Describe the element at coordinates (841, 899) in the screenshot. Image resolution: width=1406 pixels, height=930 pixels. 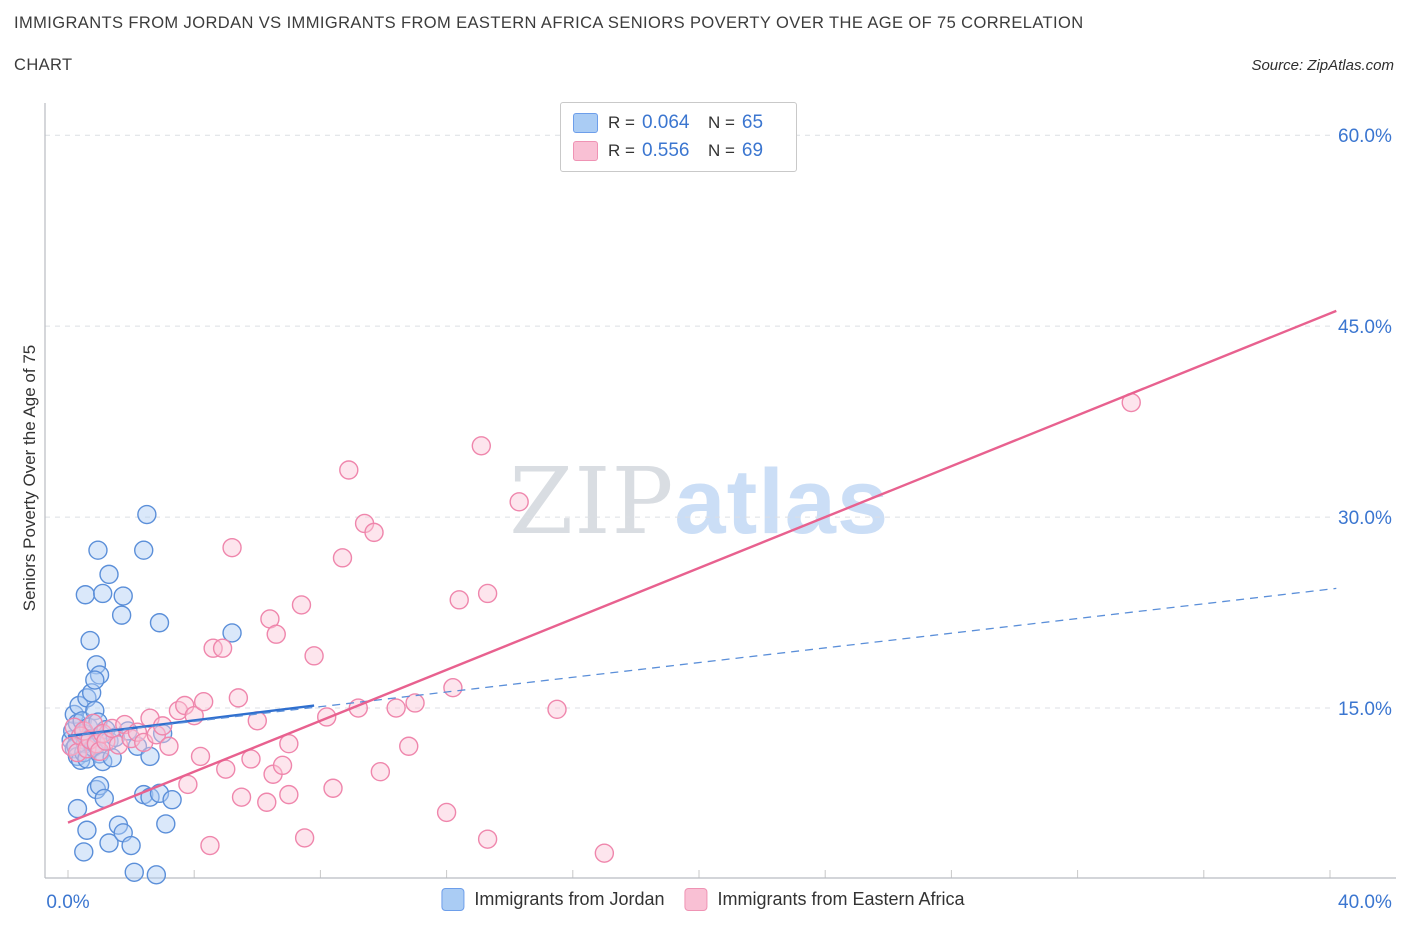
I see `eastern-africa-legend-label: Immigrants from Eastern Africa` at that location.